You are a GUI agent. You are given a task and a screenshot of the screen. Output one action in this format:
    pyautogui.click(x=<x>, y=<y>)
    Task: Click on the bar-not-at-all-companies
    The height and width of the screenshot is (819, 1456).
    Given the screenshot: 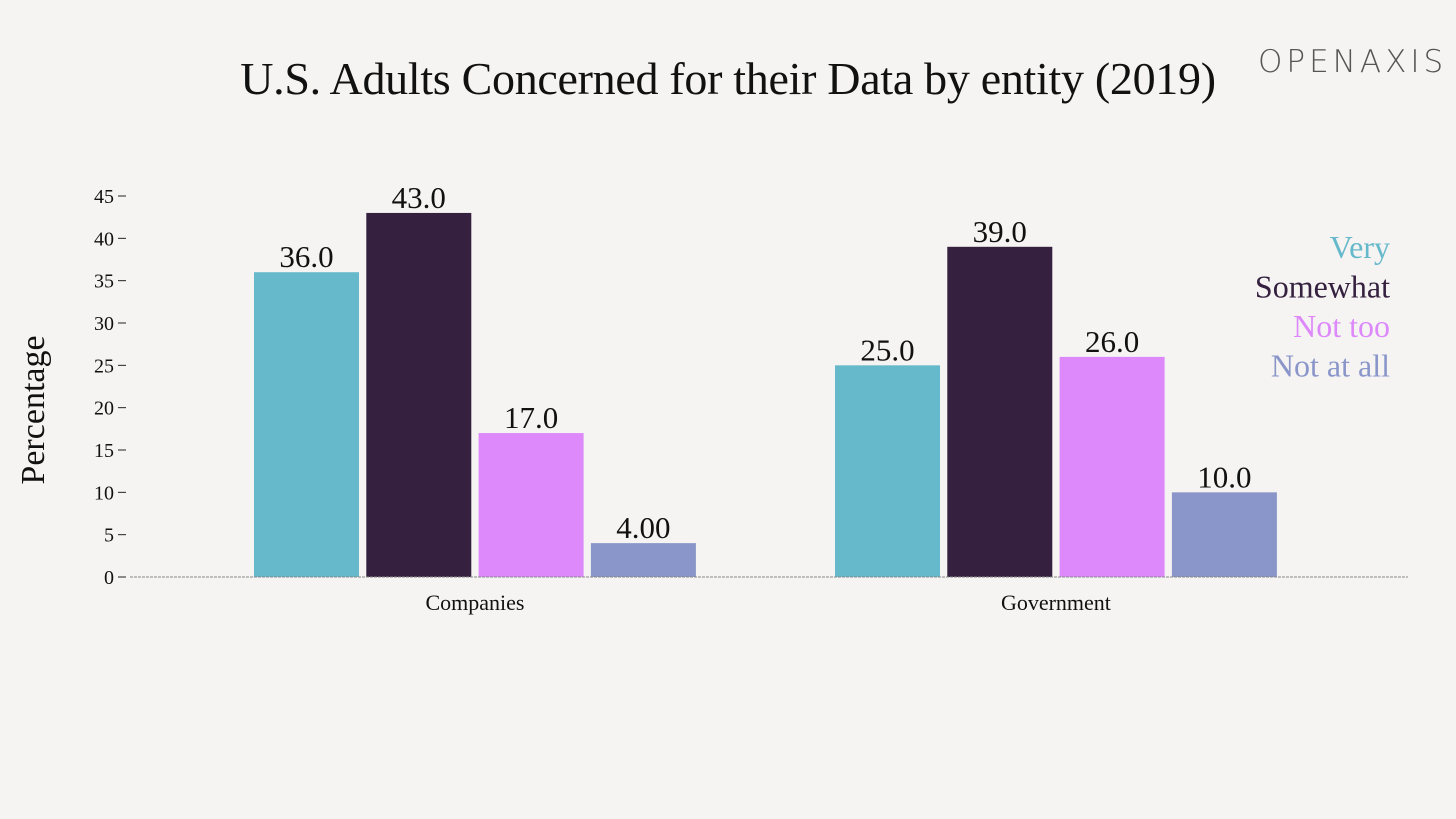 What is the action you would take?
    pyautogui.click(x=643, y=560)
    